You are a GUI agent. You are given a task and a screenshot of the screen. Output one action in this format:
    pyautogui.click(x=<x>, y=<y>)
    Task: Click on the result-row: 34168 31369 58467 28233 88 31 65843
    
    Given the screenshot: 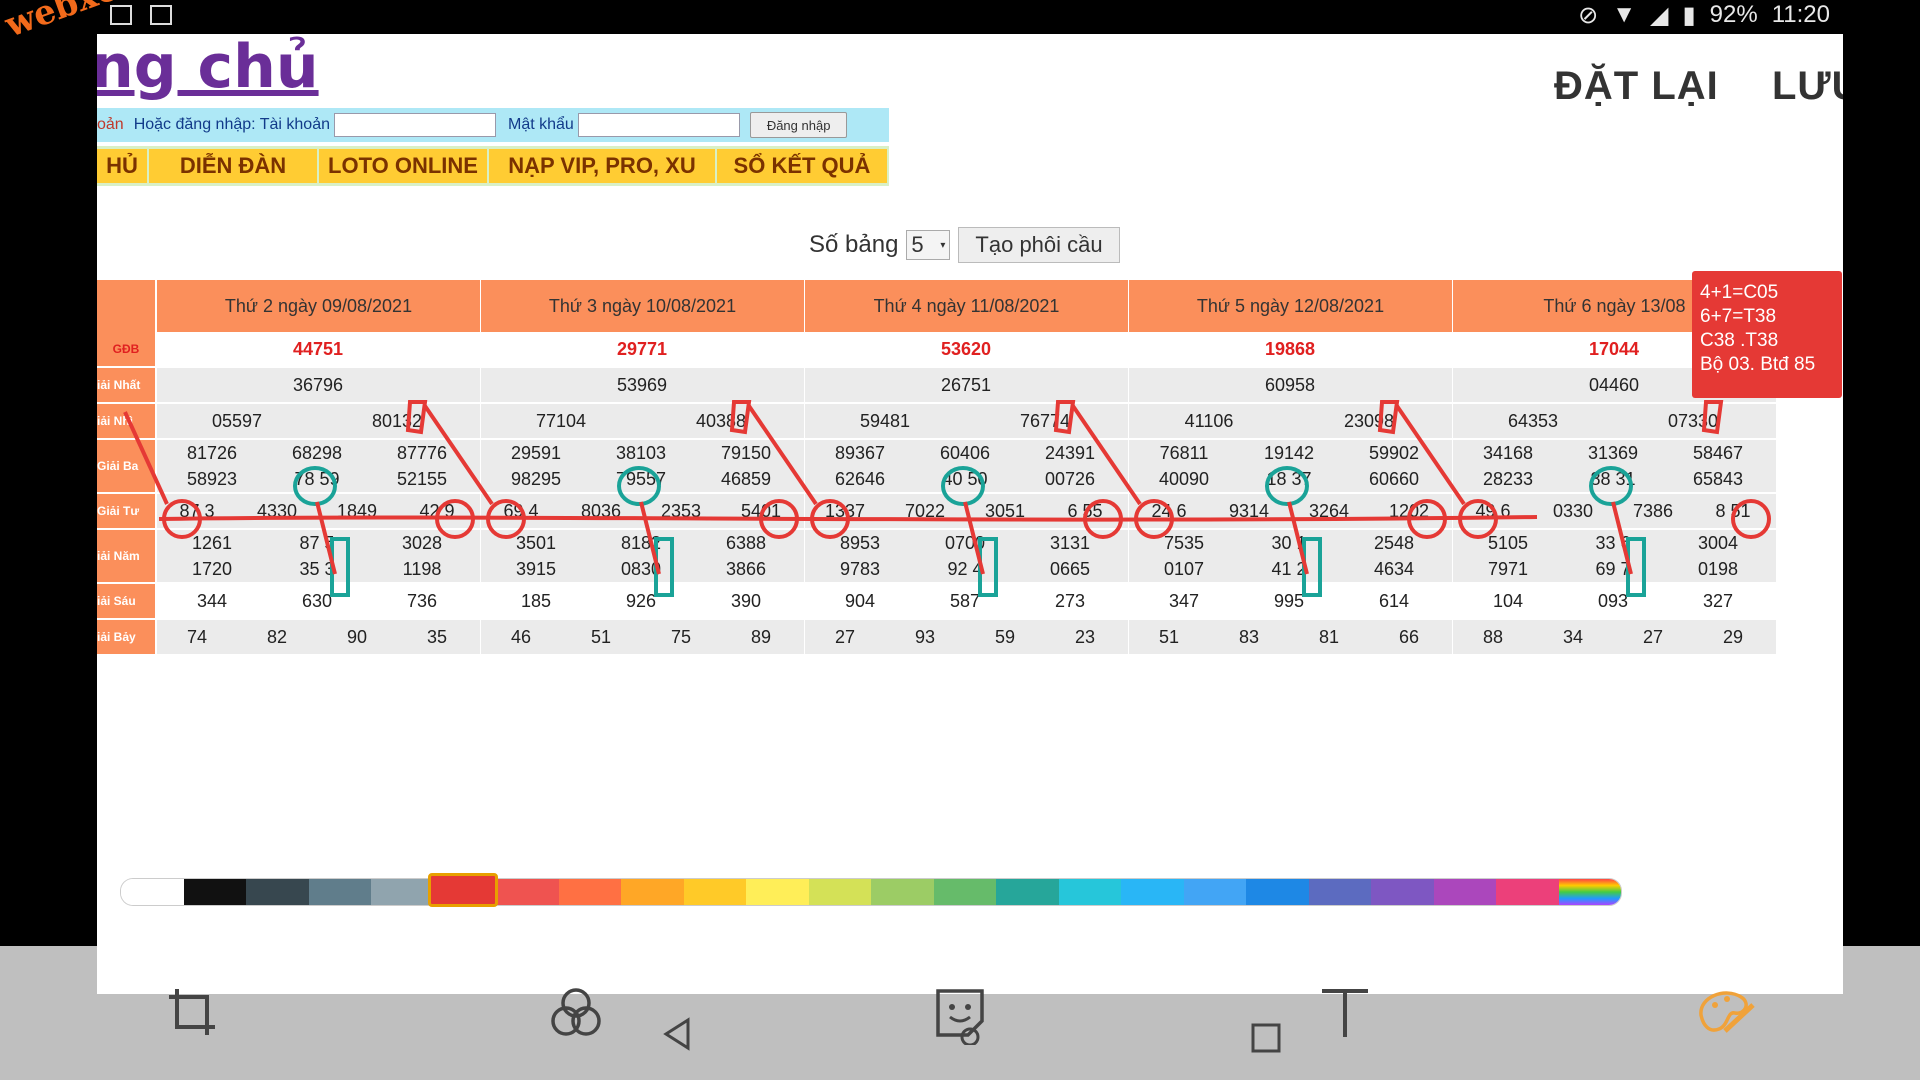 What is the action you would take?
    pyautogui.click(x=1614, y=466)
    